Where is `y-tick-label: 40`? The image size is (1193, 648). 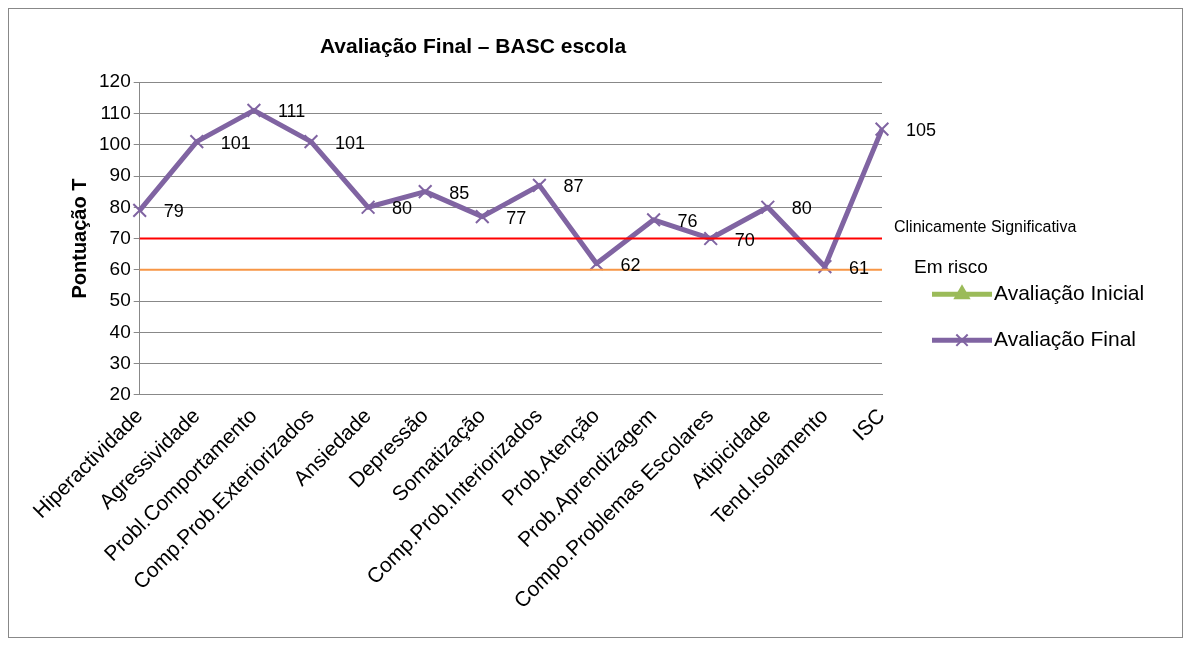
y-tick-label: 40 is located at coordinates (120, 331).